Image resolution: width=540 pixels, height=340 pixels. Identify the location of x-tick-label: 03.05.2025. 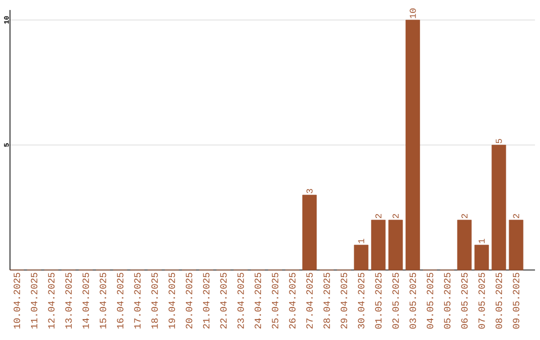
(413, 300).